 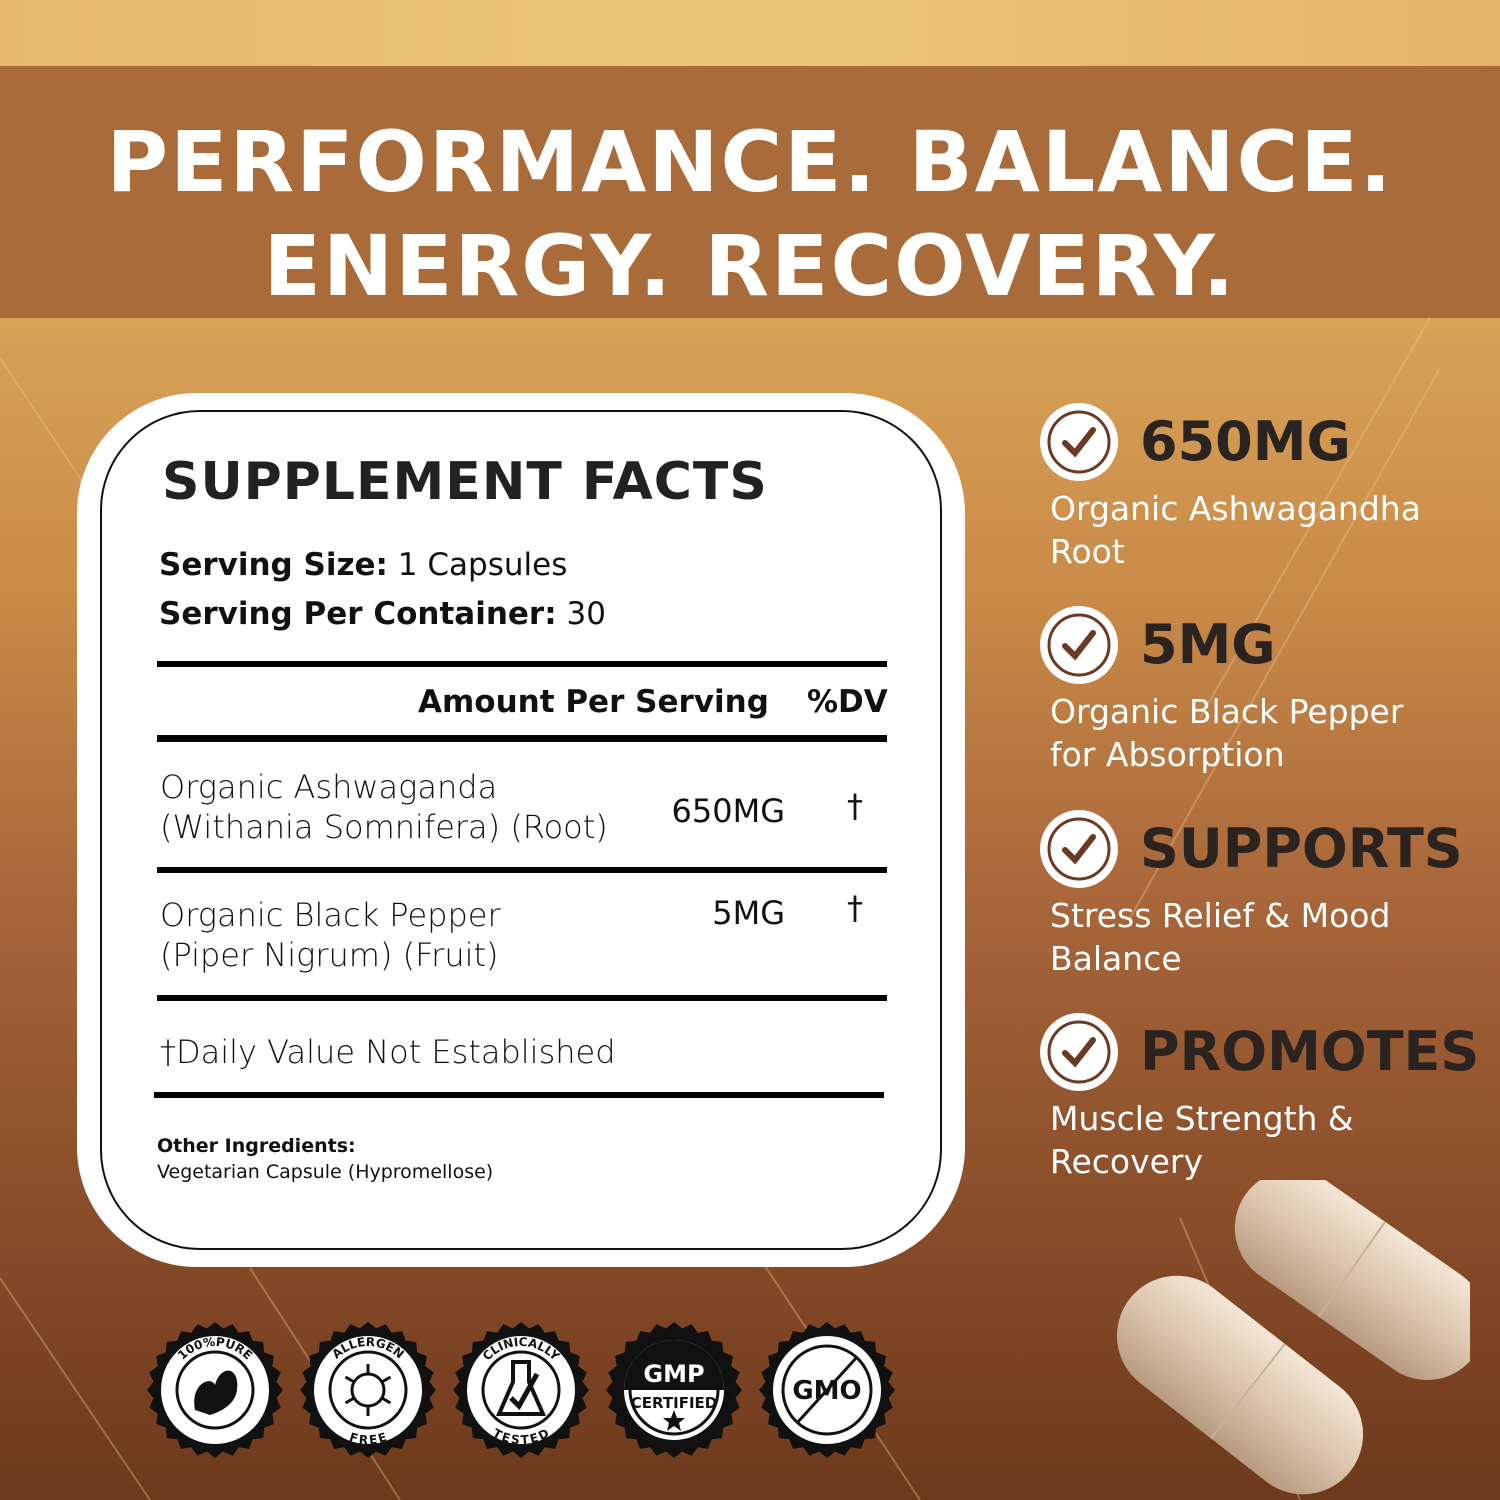 I want to click on feature-description: Organic Ashwagandha Root, so click(x=1260, y=530).